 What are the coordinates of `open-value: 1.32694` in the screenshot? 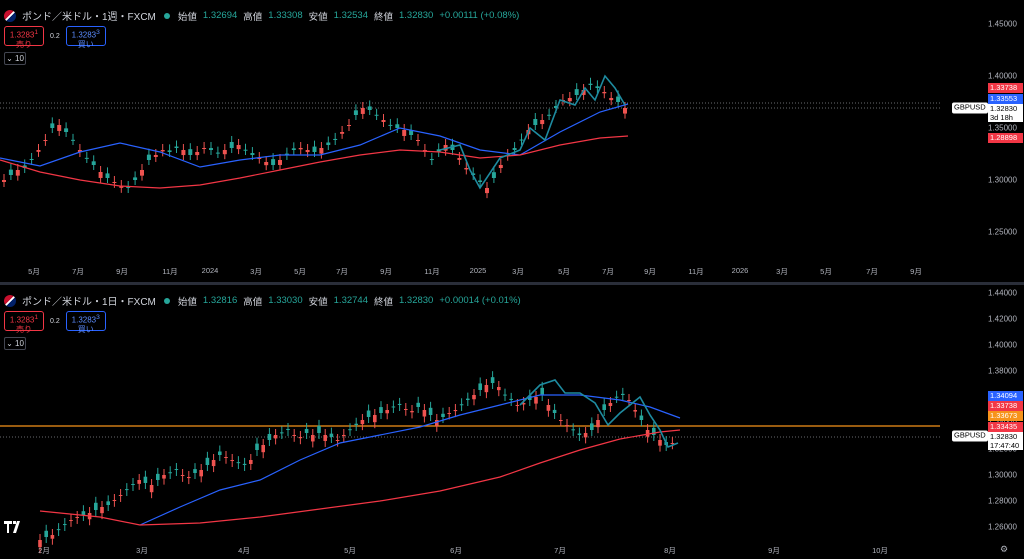 It's located at (220, 15).